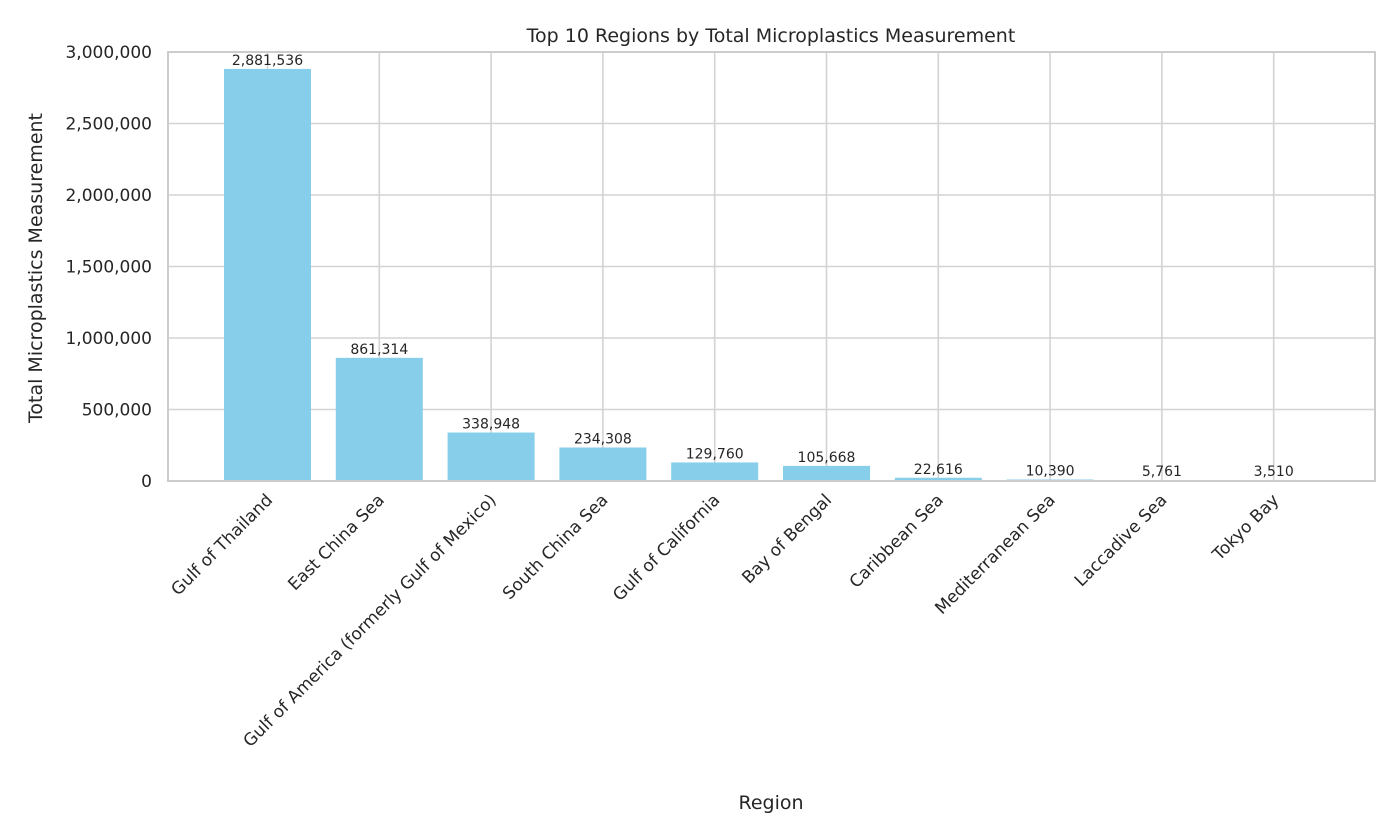  I want to click on x-tick-label: Gulf of California, so click(666, 547).